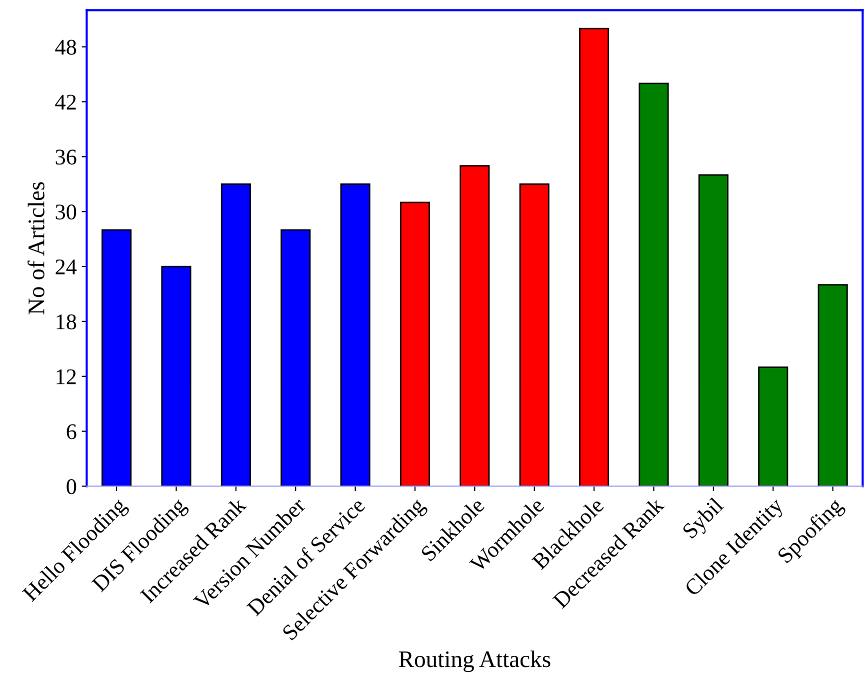 This screenshot has height=680, width=867. What do you see at coordinates (66, 376) in the screenshot?
I see `y-tick-label: 12` at bounding box center [66, 376].